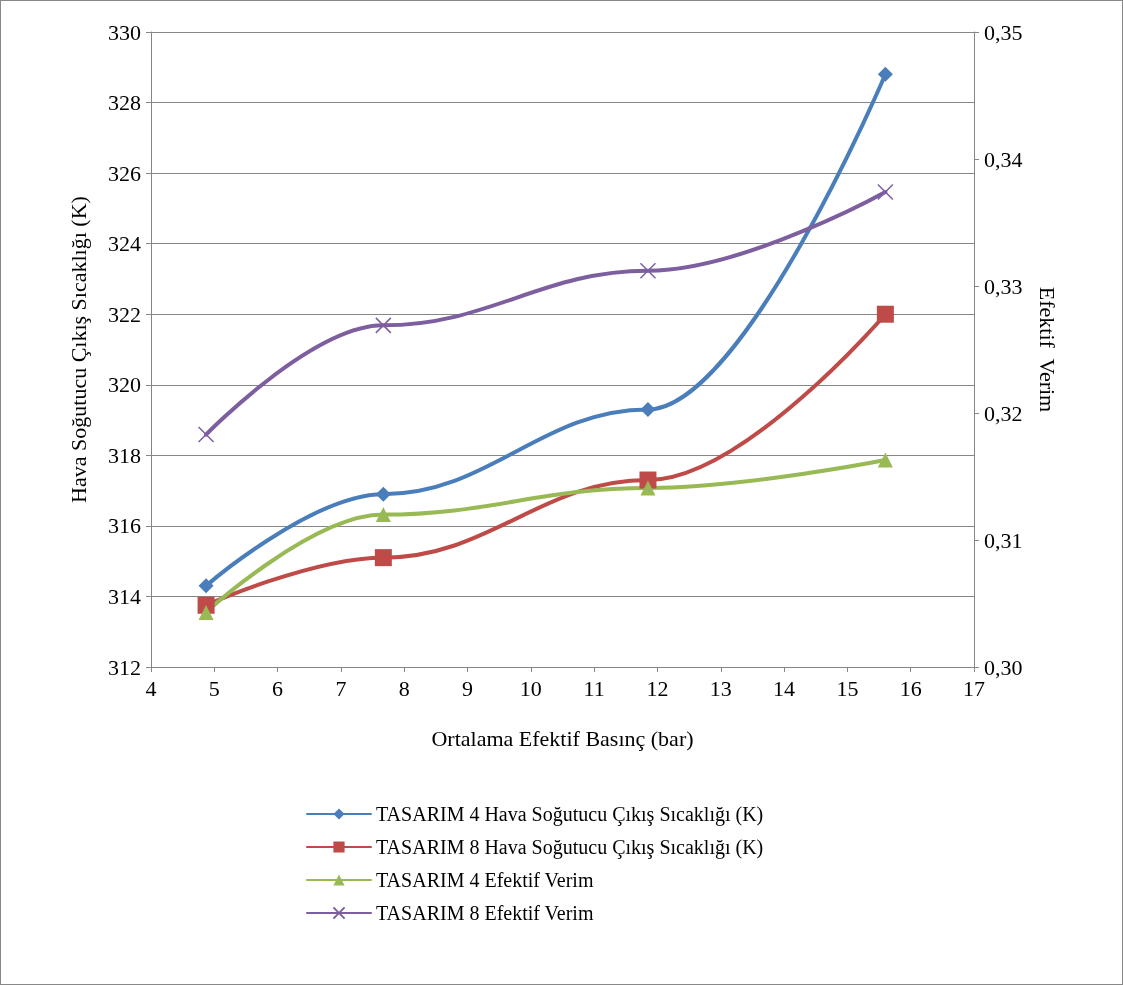  What do you see at coordinates (570, 814) in the screenshot?
I see `legend-label: TASARIM 4 Hava Soğutucu Çıkış Sıcaklığı (K)` at bounding box center [570, 814].